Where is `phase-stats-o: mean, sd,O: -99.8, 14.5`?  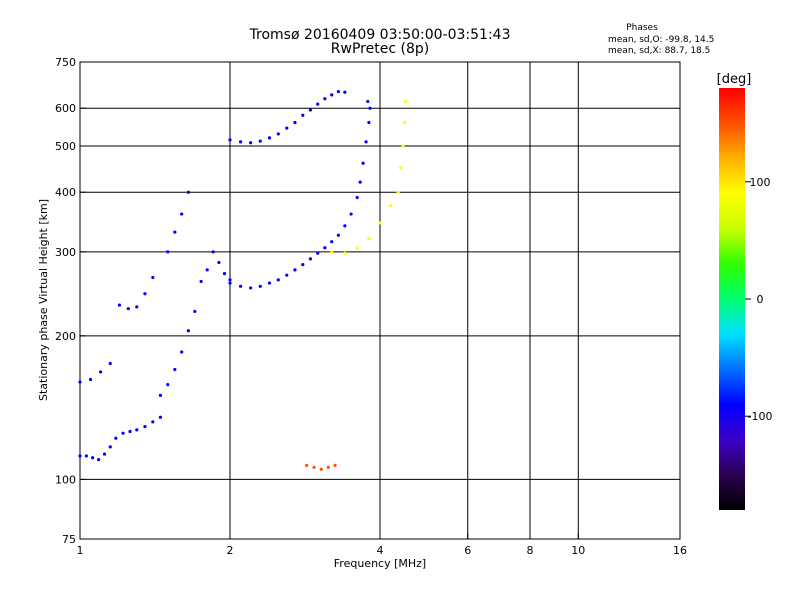 phase-stats-o: mean, sd,O: -99.8, 14.5 is located at coordinates (661, 40).